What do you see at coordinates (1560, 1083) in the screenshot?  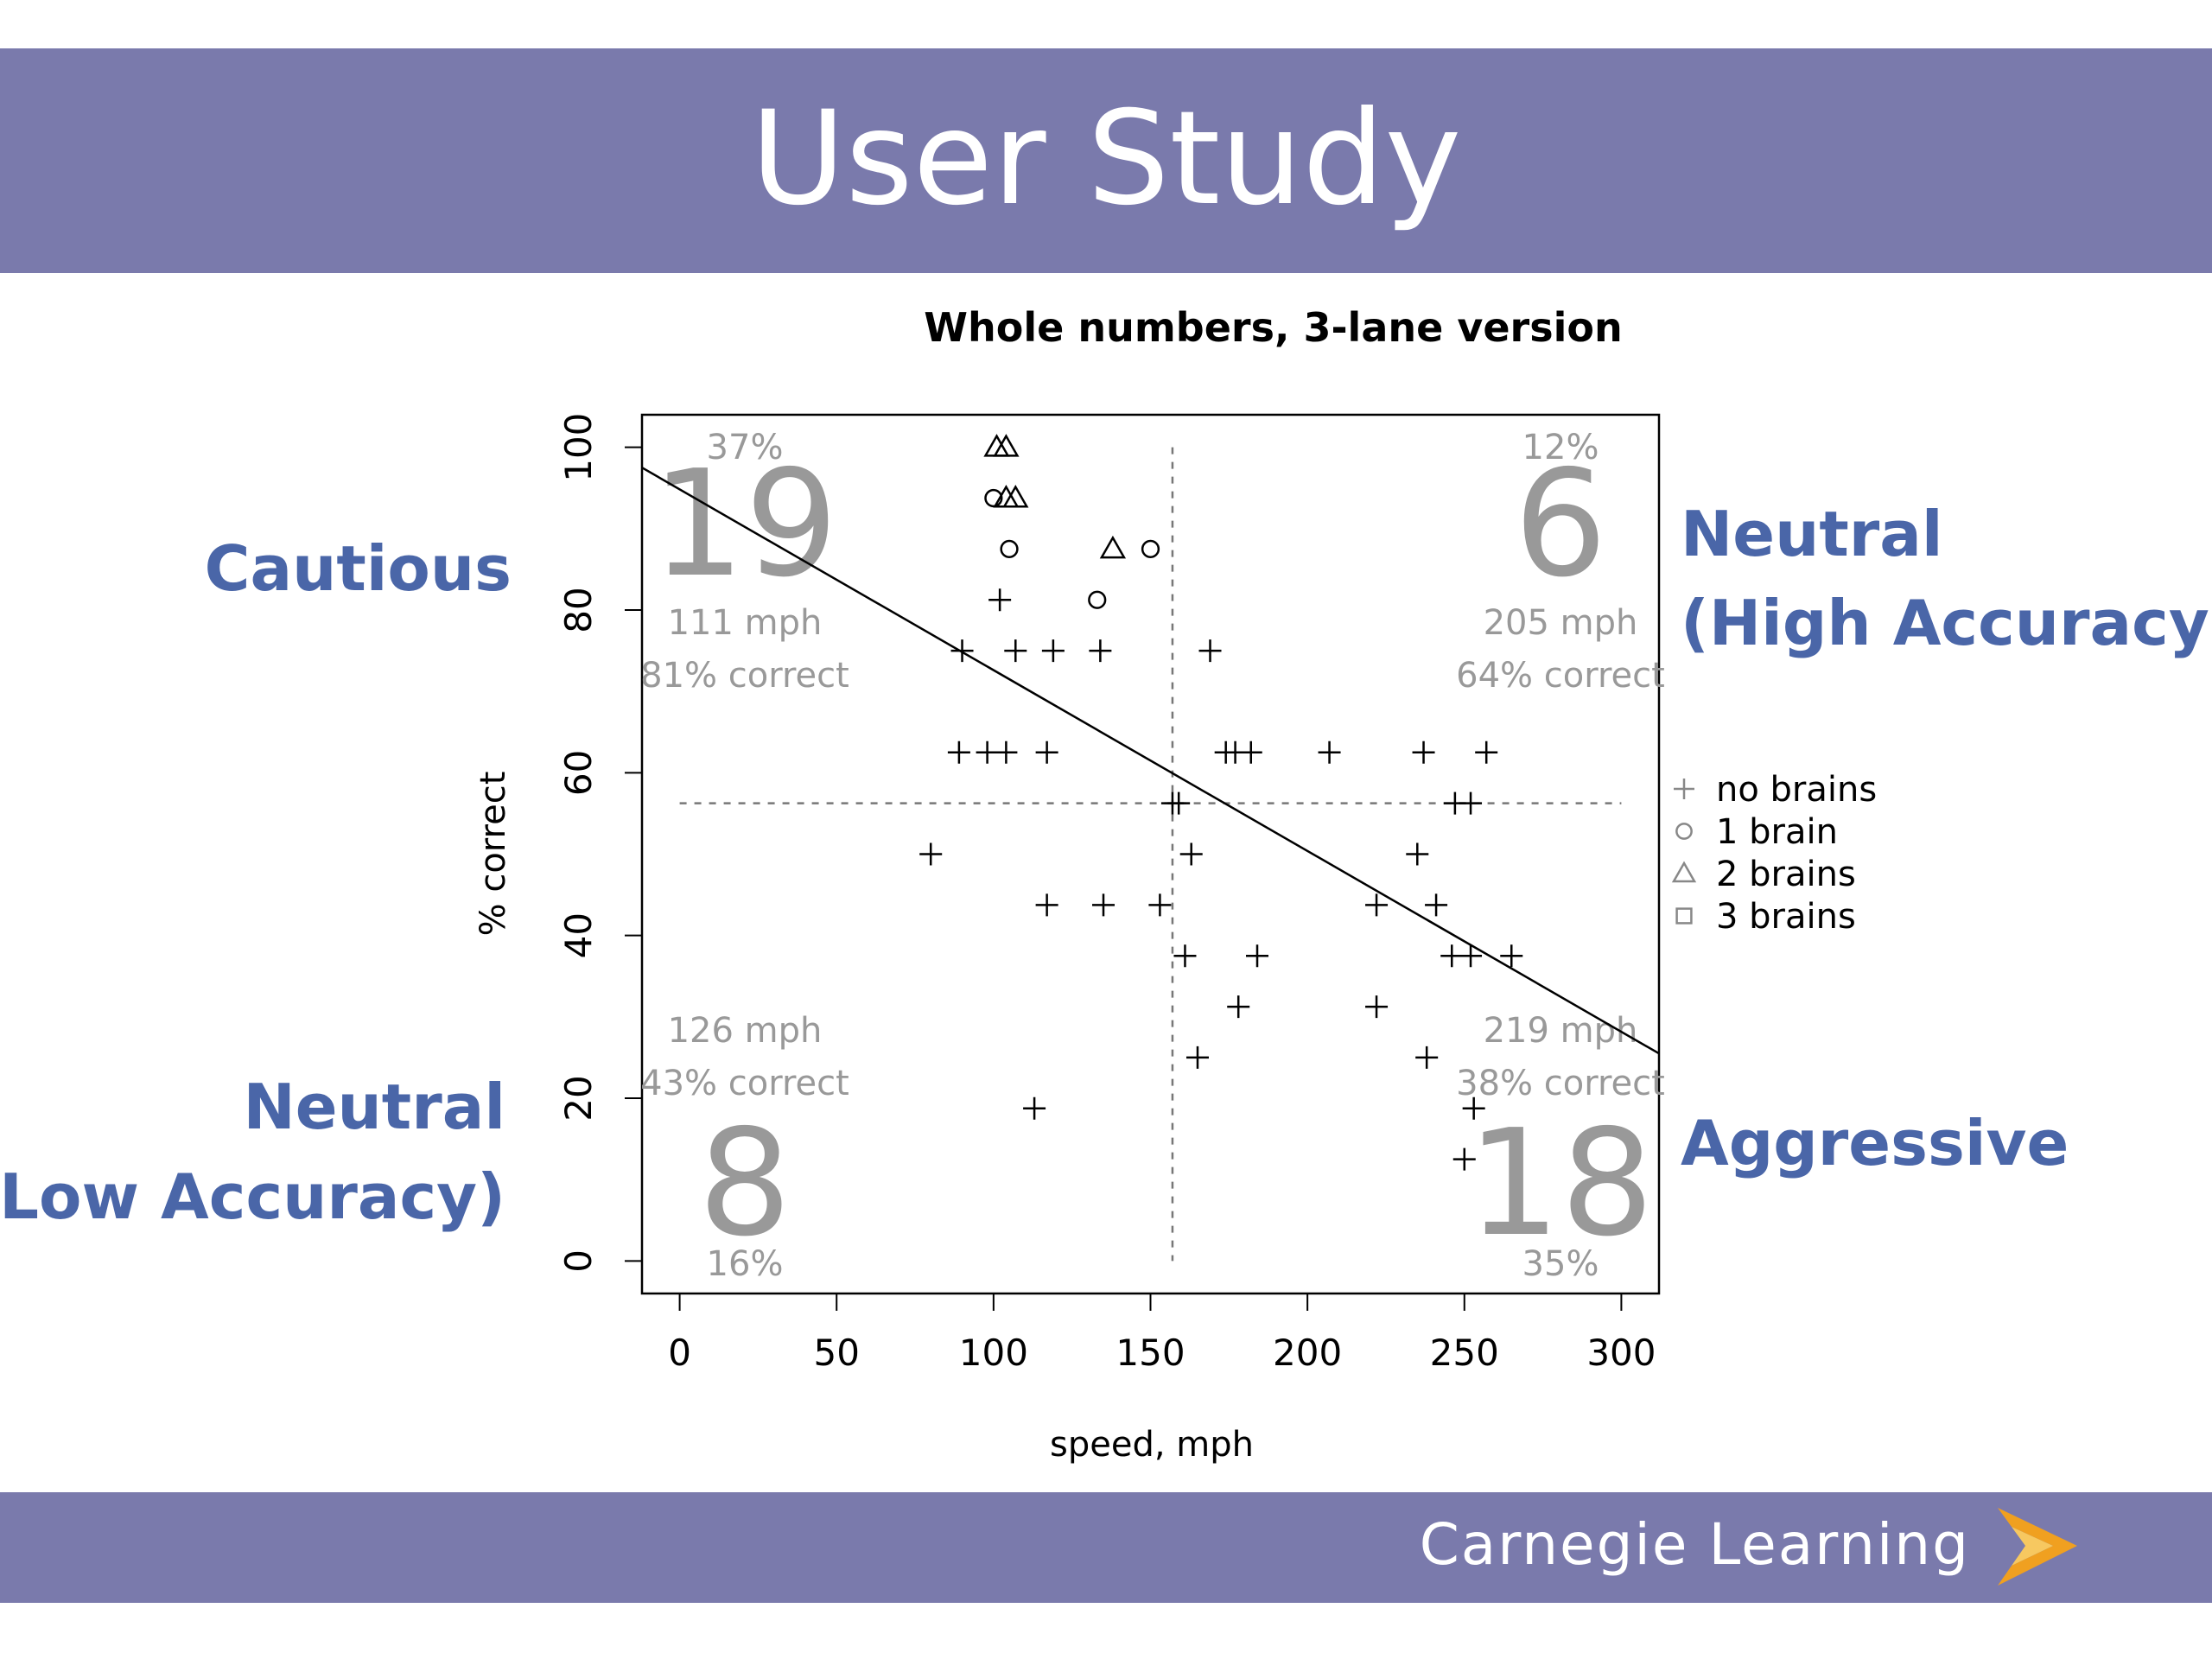 I see `quadrant-correct: 38% correct` at bounding box center [1560, 1083].